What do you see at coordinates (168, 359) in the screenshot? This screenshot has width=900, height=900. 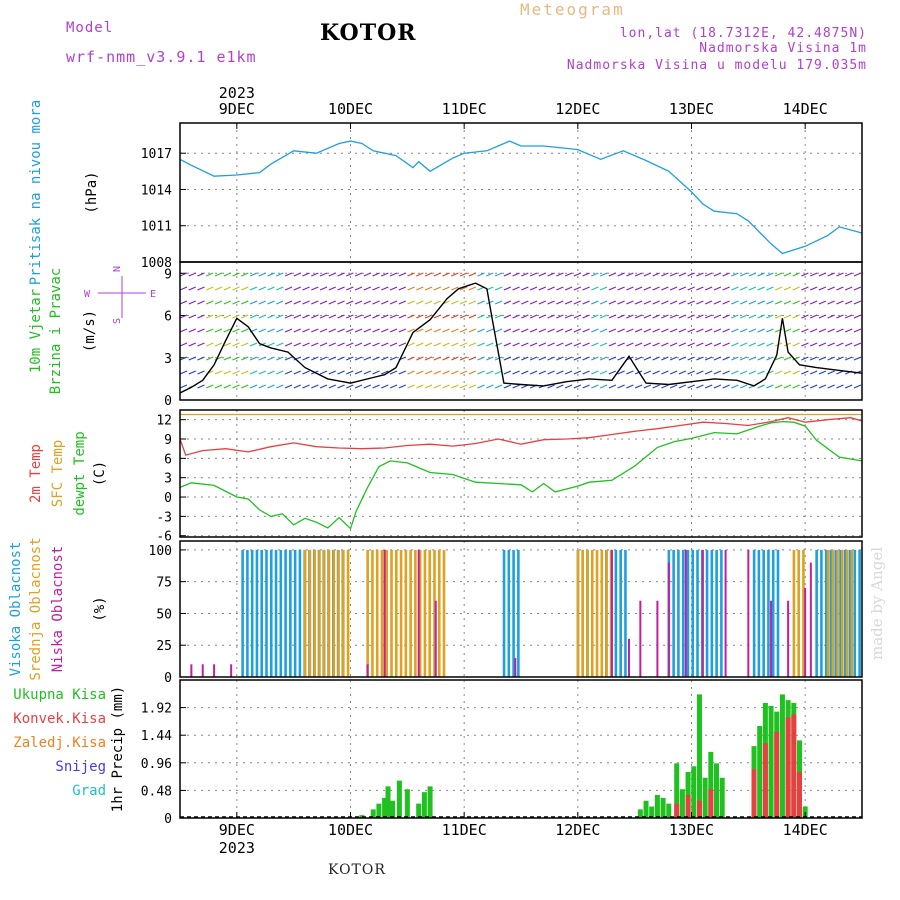 I see `tick-label-y: 3` at bounding box center [168, 359].